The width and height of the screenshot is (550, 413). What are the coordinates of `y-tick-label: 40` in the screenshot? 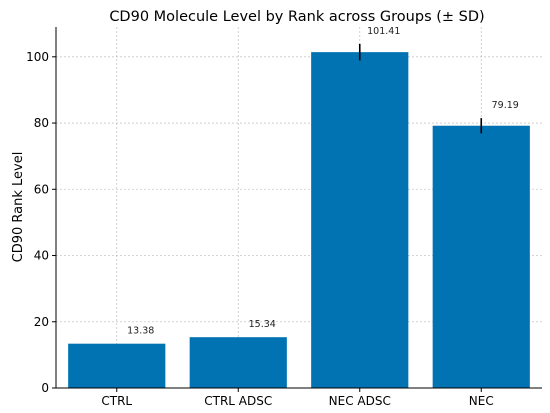 It's located at (41, 256).